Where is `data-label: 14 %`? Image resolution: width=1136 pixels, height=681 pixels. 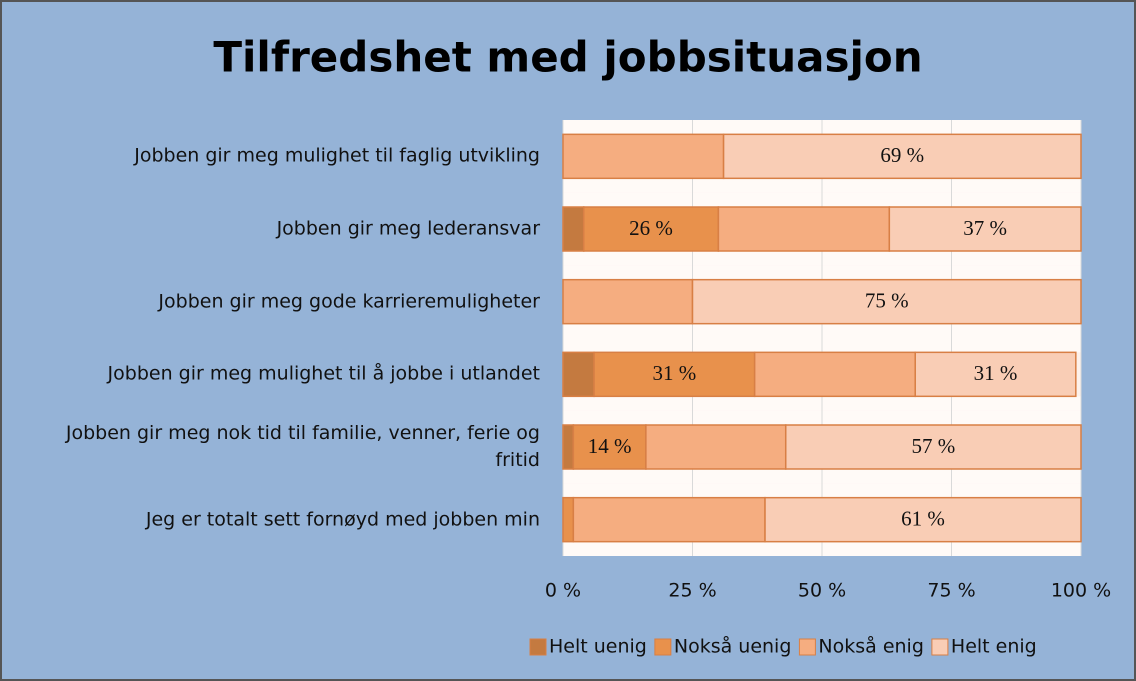
data-label: 14 % is located at coordinates (610, 446).